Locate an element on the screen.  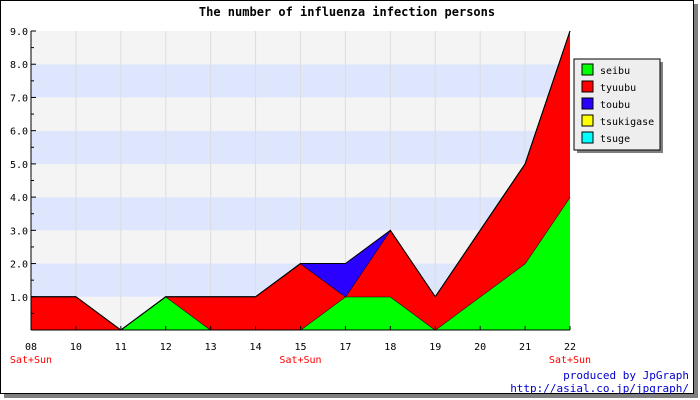
y-axis-ticks: 1.0 2.0 3.0 4.0 5.0 6.0 7.0 8.0 9.0 is located at coordinates (23, 170).